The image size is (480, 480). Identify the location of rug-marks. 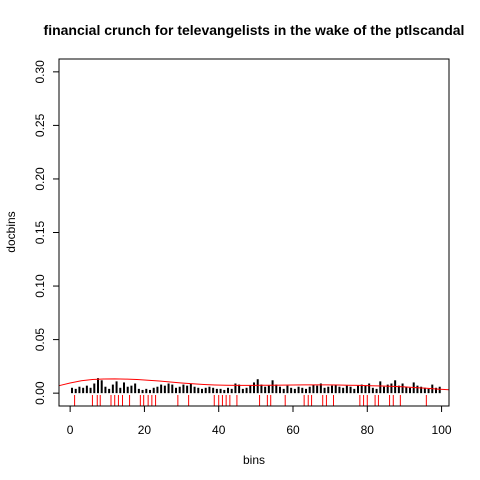
(250, 400).